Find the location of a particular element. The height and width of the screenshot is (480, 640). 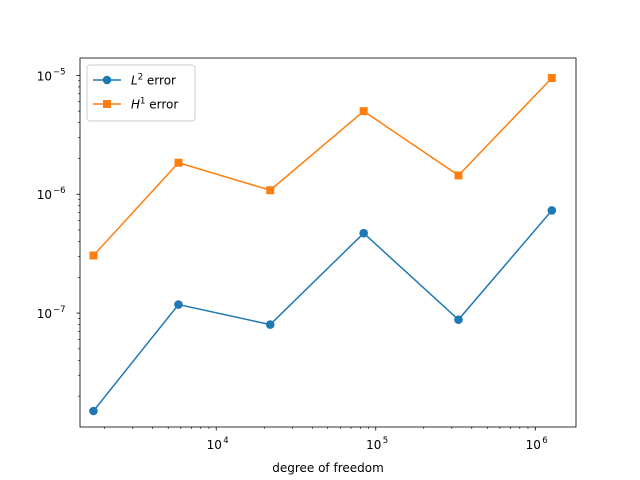

legend: L2 error H1 error is located at coordinates (141, 93).